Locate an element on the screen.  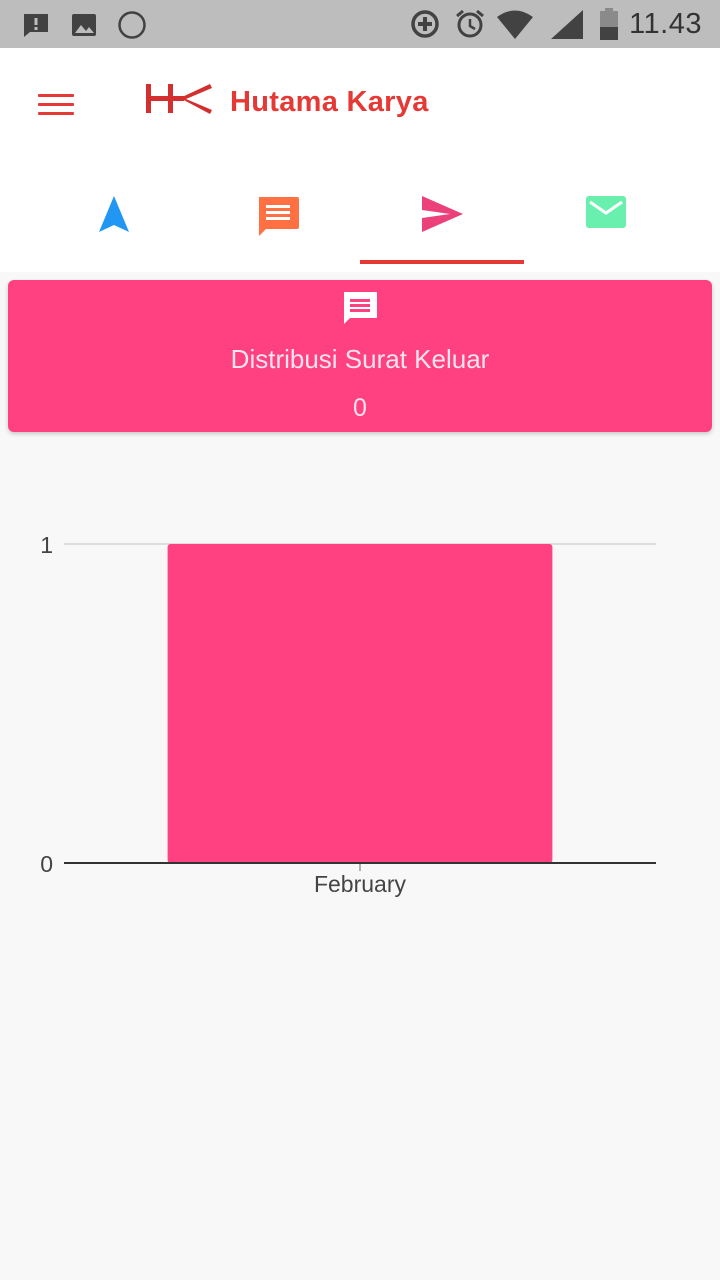
hamburger-menu-icon is located at coordinates (56, 95).